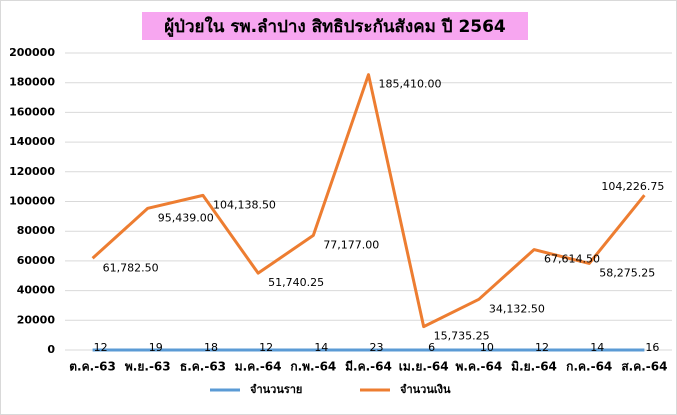 The image size is (677, 415). Describe the element at coordinates (32, 82) in the screenshot. I see `y-tick-label: 180000` at that location.